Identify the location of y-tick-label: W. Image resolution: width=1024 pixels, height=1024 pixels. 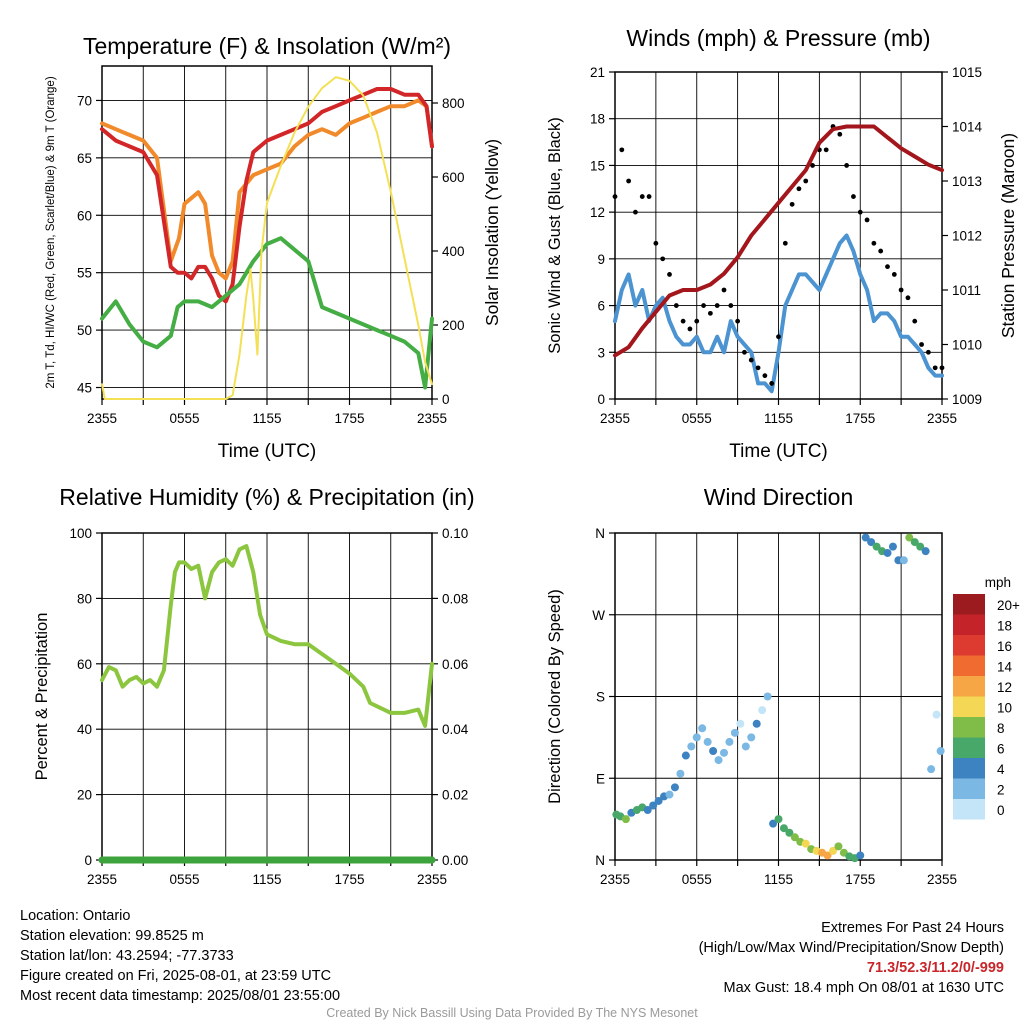
(598, 615).